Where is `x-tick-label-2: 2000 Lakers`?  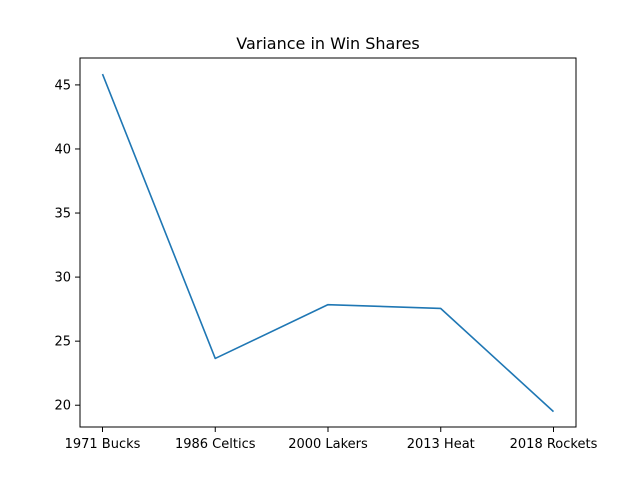
x-tick-label-2: 2000 Lakers is located at coordinates (328, 444).